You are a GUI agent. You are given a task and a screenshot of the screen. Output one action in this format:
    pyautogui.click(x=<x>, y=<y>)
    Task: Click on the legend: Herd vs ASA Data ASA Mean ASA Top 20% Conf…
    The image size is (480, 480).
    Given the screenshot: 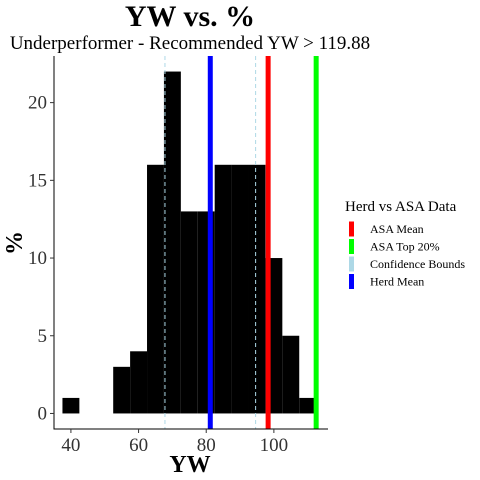 What is the action you would take?
    pyautogui.click(x=405, y=244)
    